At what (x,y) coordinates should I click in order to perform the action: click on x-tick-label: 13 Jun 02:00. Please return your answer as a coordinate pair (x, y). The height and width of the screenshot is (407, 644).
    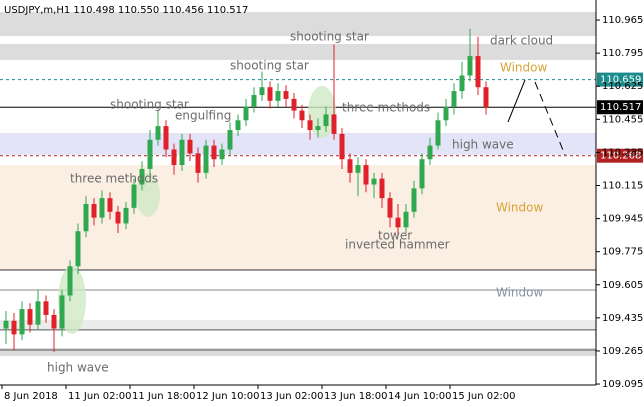
    Looking at the image, I should click on (292, 396).